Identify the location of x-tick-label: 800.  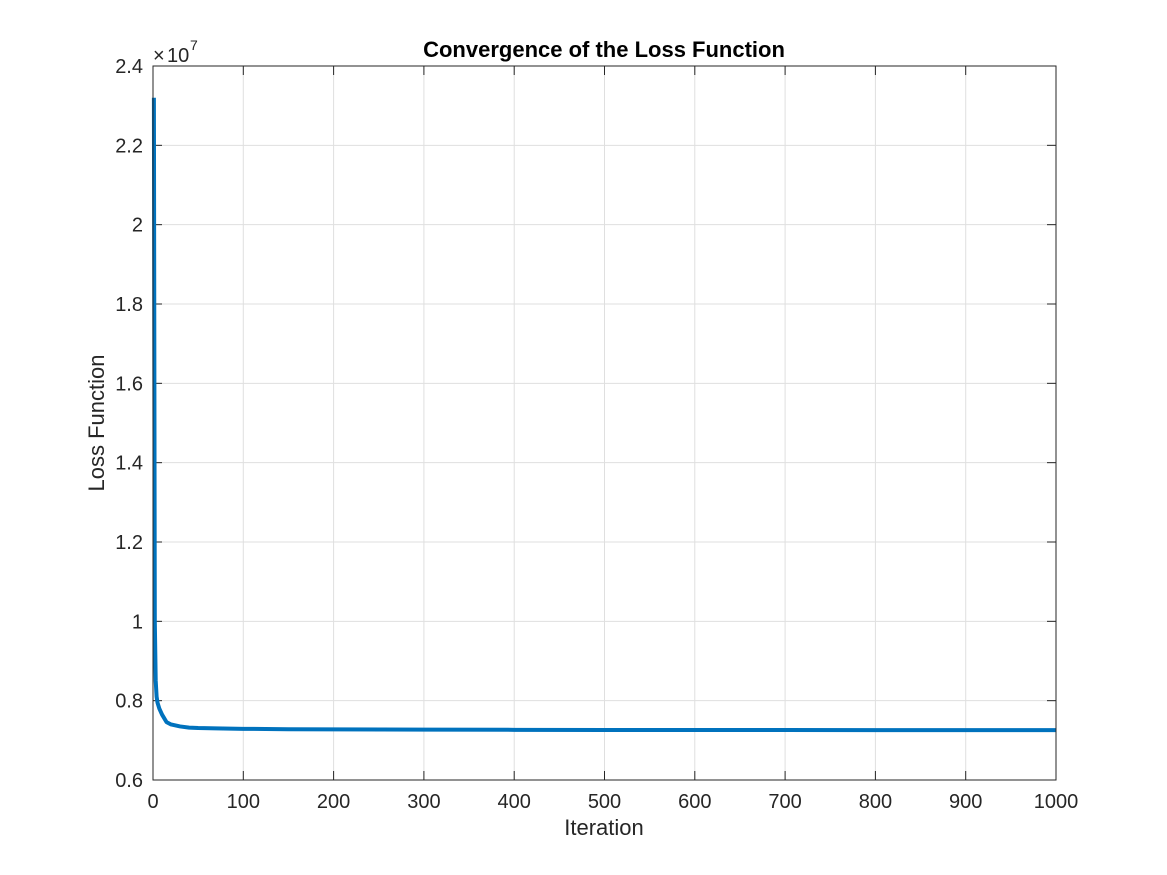
(875, 802).